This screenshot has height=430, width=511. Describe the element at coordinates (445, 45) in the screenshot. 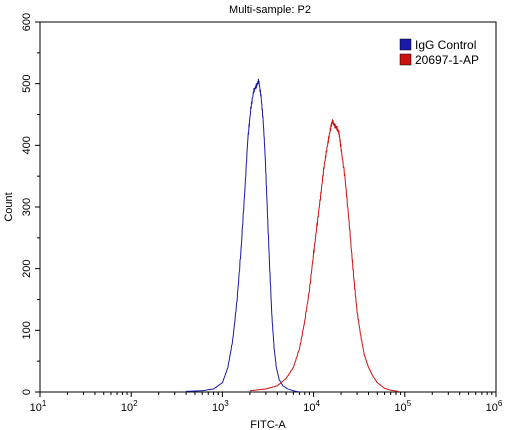

I see `legend-label: IgG Control` at that location.